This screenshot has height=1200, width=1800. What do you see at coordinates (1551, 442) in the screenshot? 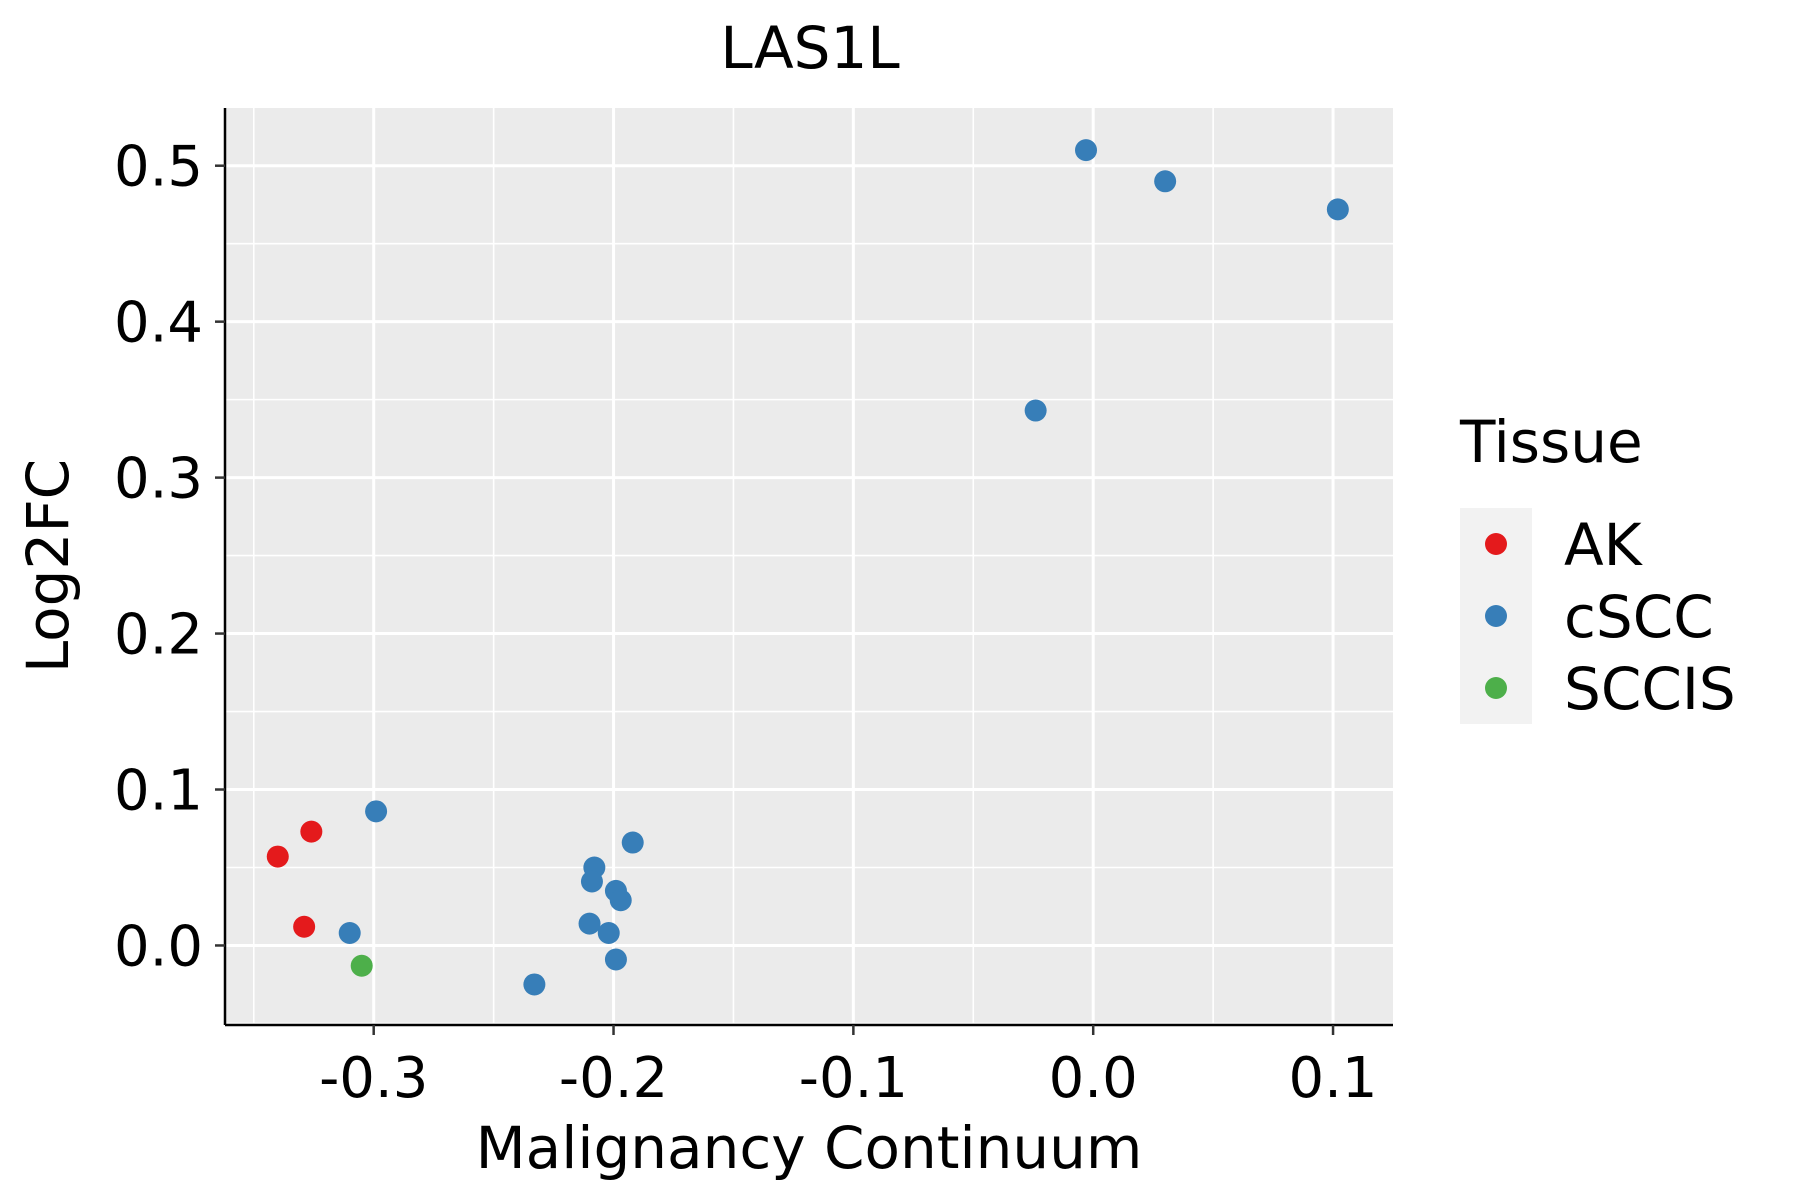
I see `legend-title: Tissue` at bounding box center [1551, 442].